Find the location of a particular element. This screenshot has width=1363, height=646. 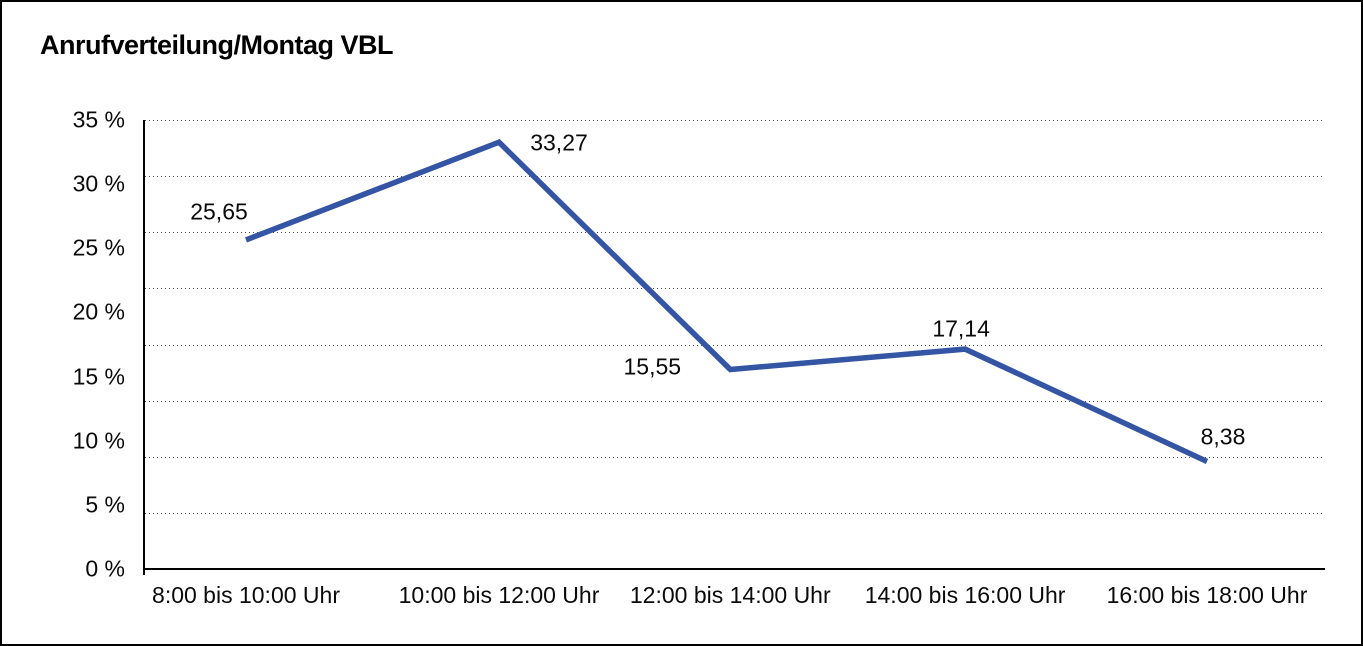

x-tick-label: 16:00 bis 18:00 Uhr is located at coordinates (1207, 595).